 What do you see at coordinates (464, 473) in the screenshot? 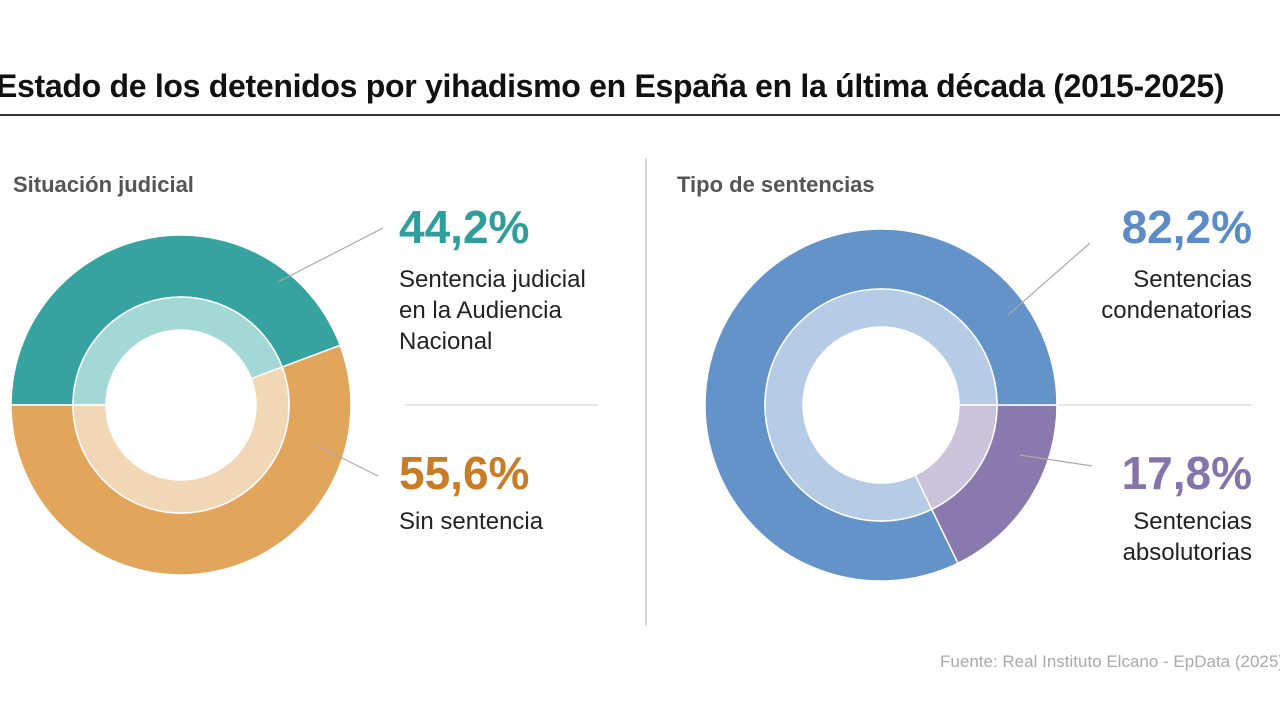
I see `value-label-sin-sentencia: 55,6%` at bounding box center [464, 473].